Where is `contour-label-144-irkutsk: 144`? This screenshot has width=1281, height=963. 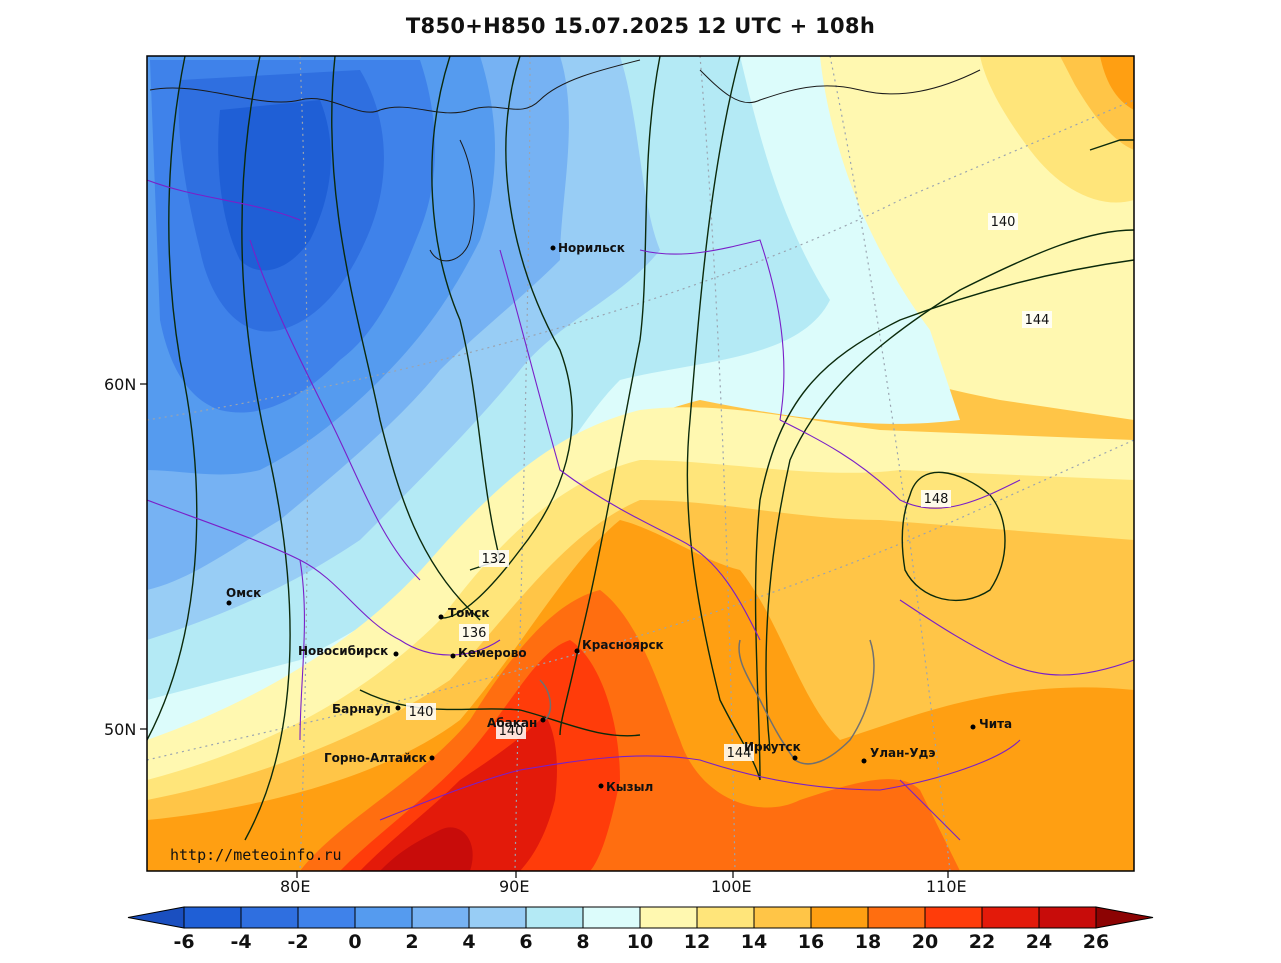
contour-label-144-irkutsk: 144 is located at coordinates (739, 753).